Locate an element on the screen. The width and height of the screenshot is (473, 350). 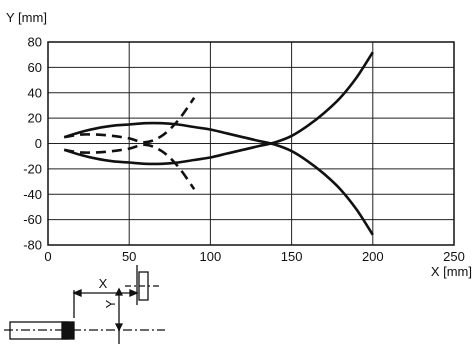
y-tick-label: -60 is located at coordinates (32, 219).